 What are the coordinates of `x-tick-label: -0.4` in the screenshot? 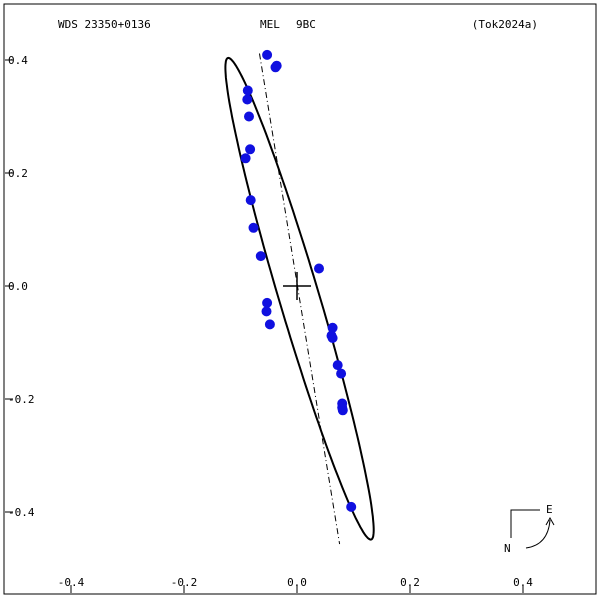 It's located at (71, 582).